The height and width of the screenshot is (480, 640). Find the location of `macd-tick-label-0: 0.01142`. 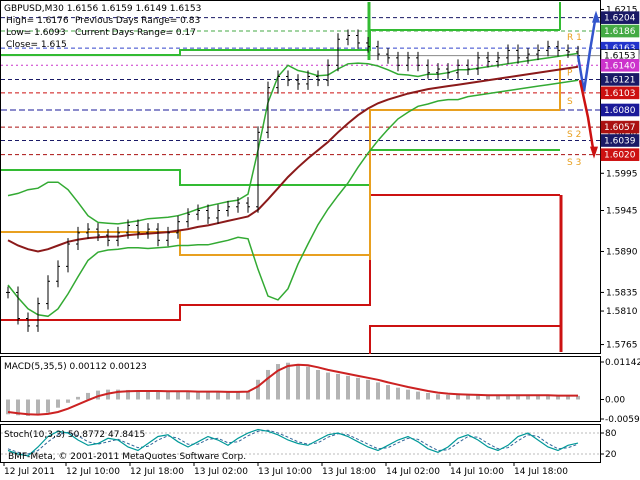

macd-tick-label-0: 0.01142 is located at coordinates (622, 363).